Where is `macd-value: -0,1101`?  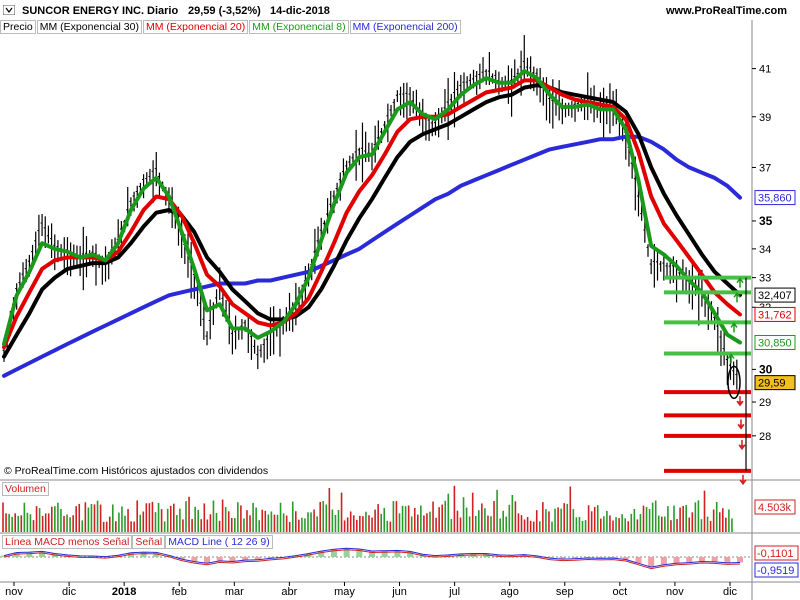 macd-value: -0,1101 is located at coordinates (775, 554).